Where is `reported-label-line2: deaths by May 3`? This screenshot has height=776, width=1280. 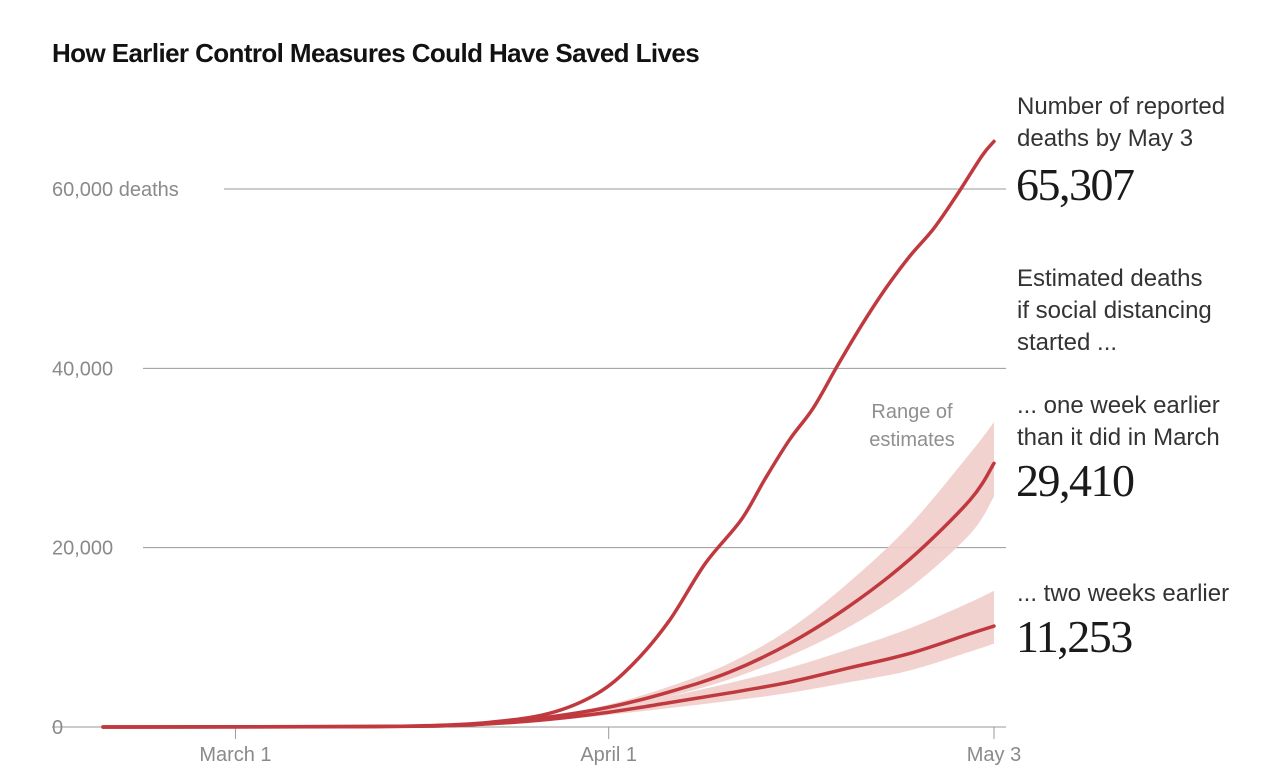 reported-label-line2: deaths by May 3 is located at coordinates (1105, 138).